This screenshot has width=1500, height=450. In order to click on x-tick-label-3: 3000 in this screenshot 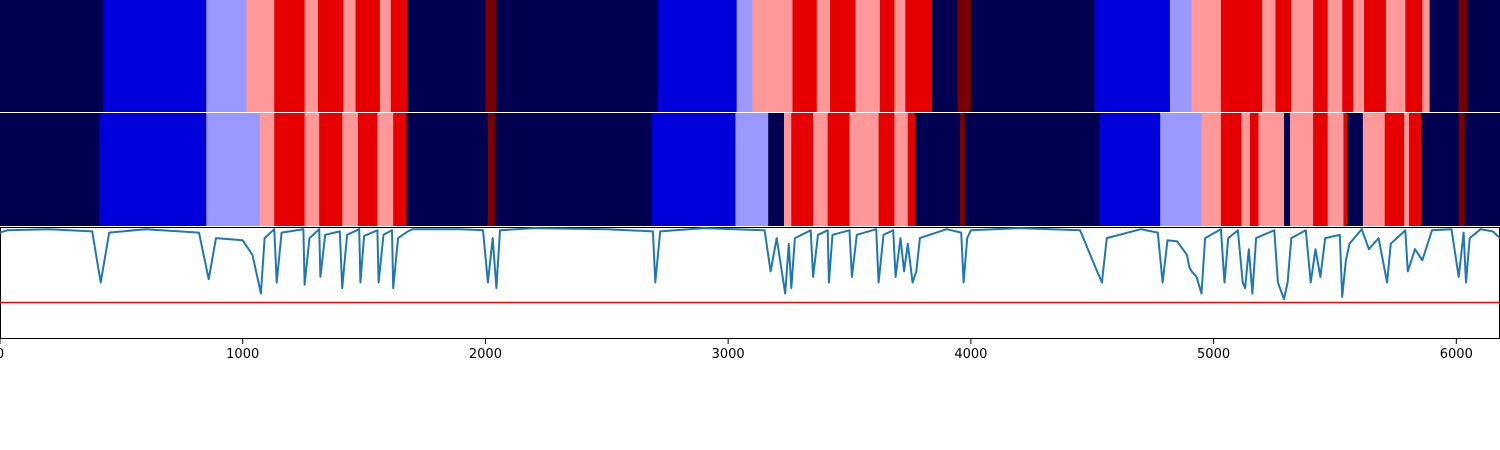, I will do `click(728, 354)`.